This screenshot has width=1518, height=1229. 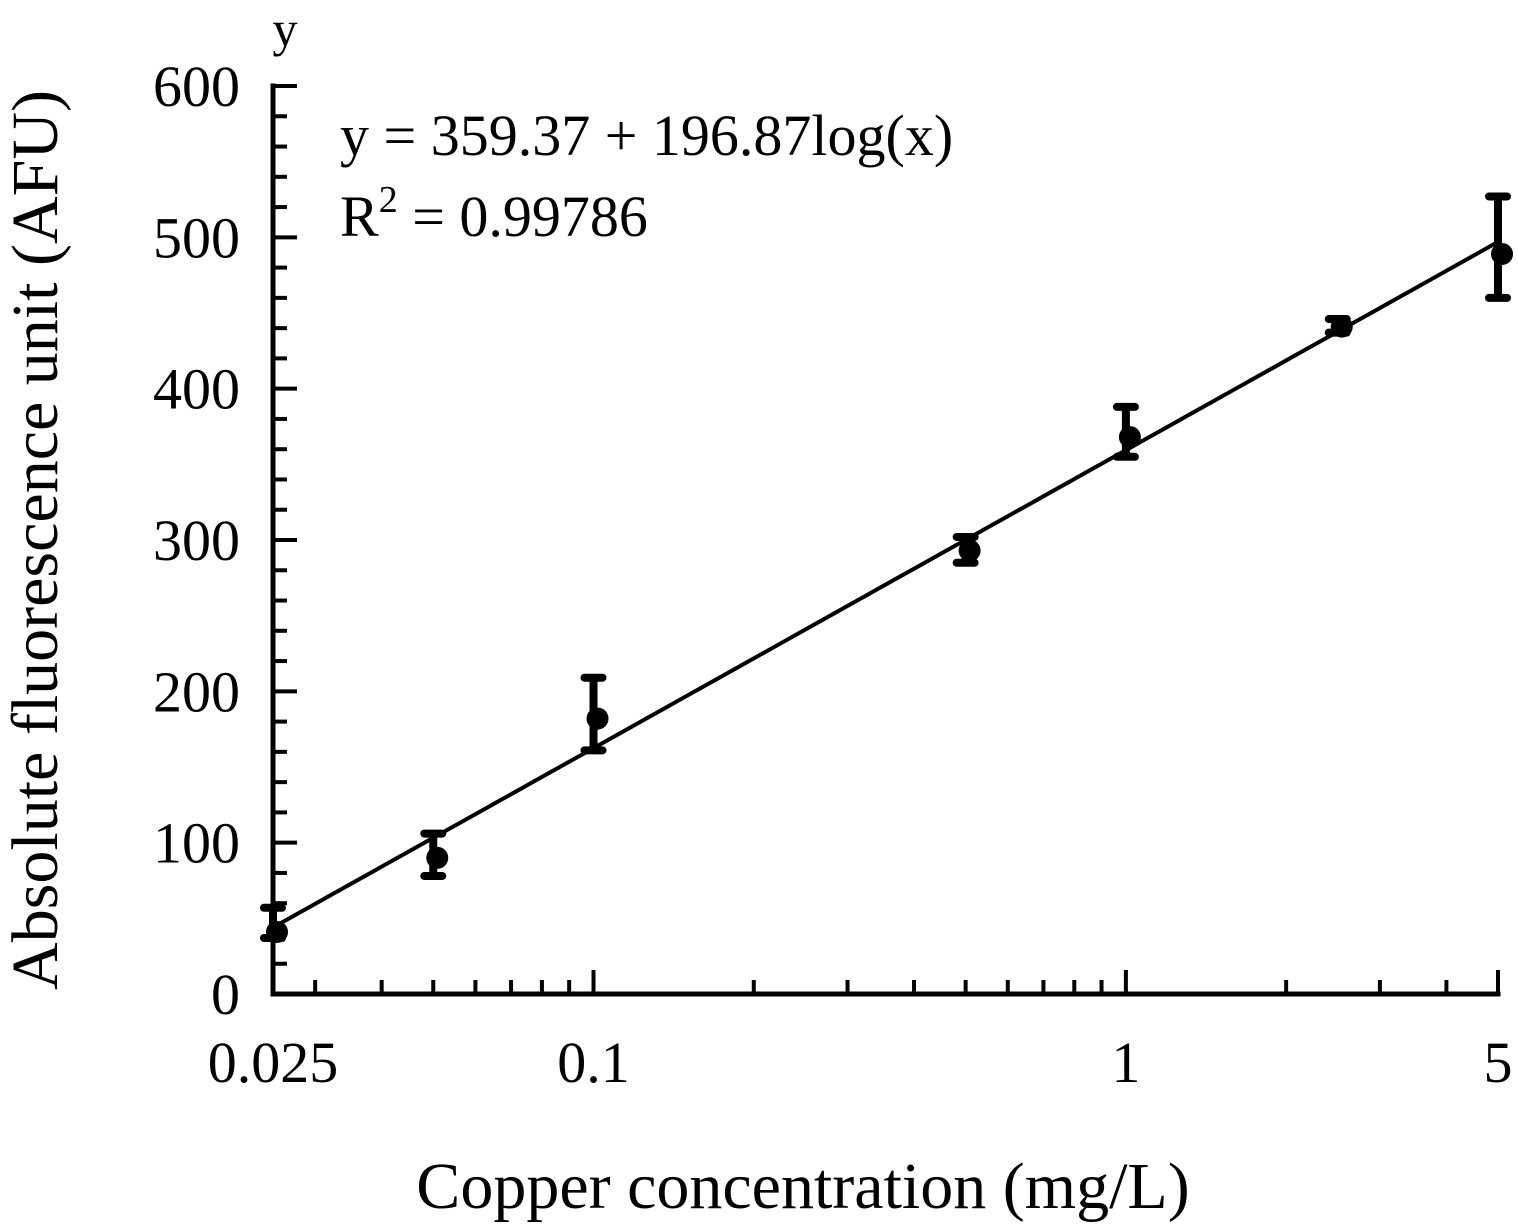 What do you see at coordinates (285, 29) in the screenshot?
I see `y-axis-name: y` at bounding box center [285, 29].